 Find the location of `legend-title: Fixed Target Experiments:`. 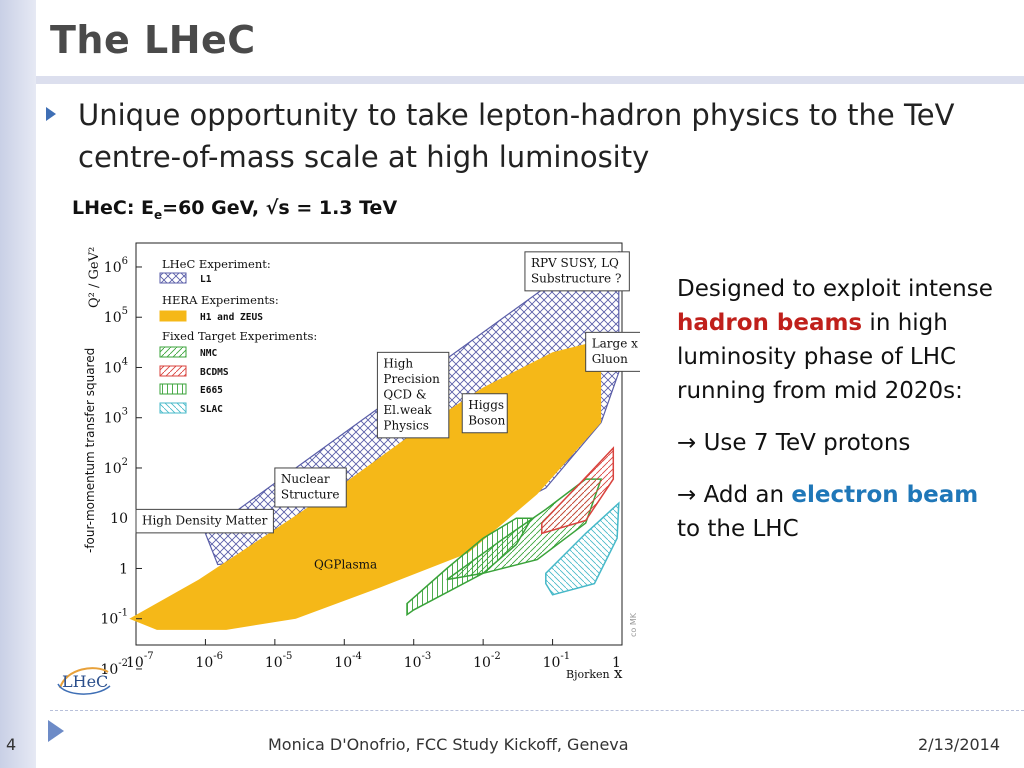

legend-title: Fixed Target Experiments: is located at coordinates (239, 336).